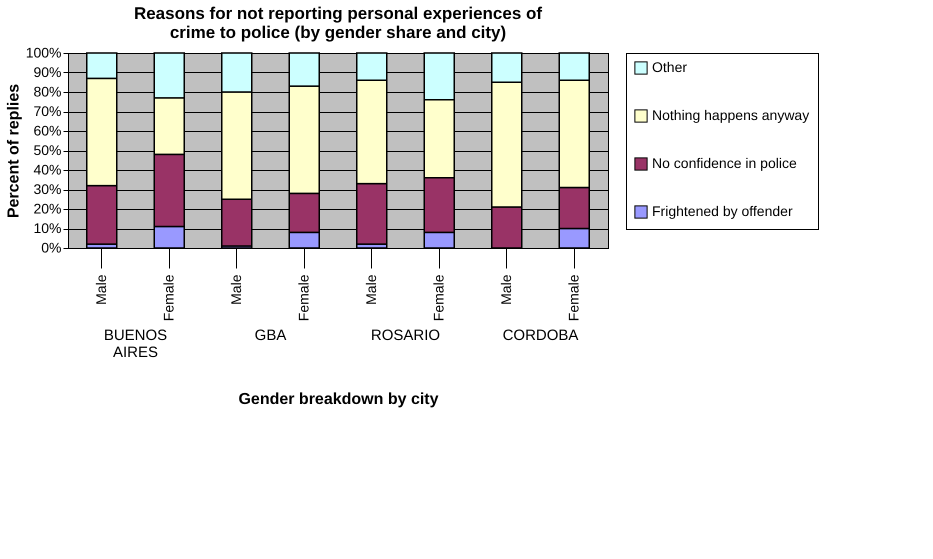  I want to click on legend-label: Other, so click(670, 67).